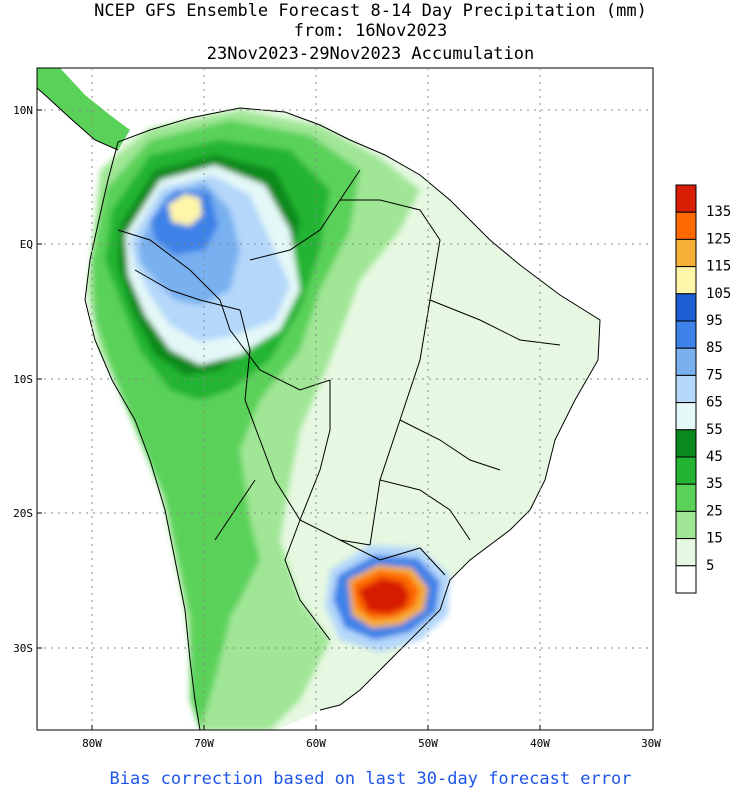 This screenshot has height=793, width=741. I want to click on legend-label: 55, so click(714, 430).